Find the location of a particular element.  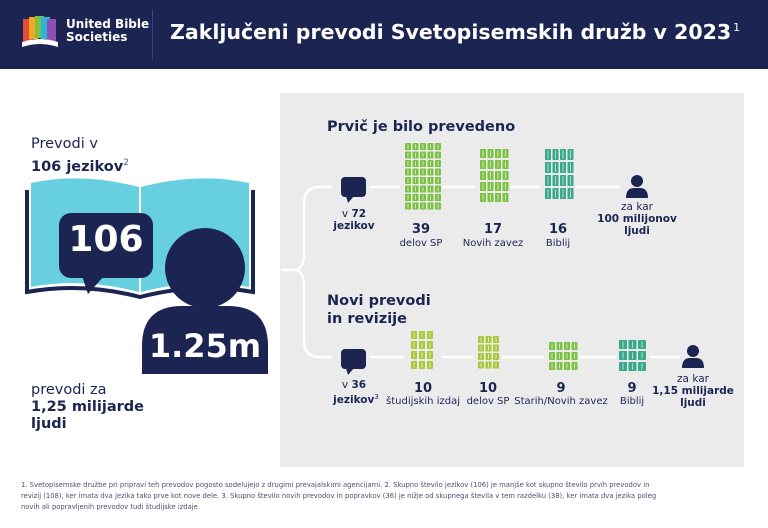

first-people-line-1: za kar is located at coordinates (637, 207).